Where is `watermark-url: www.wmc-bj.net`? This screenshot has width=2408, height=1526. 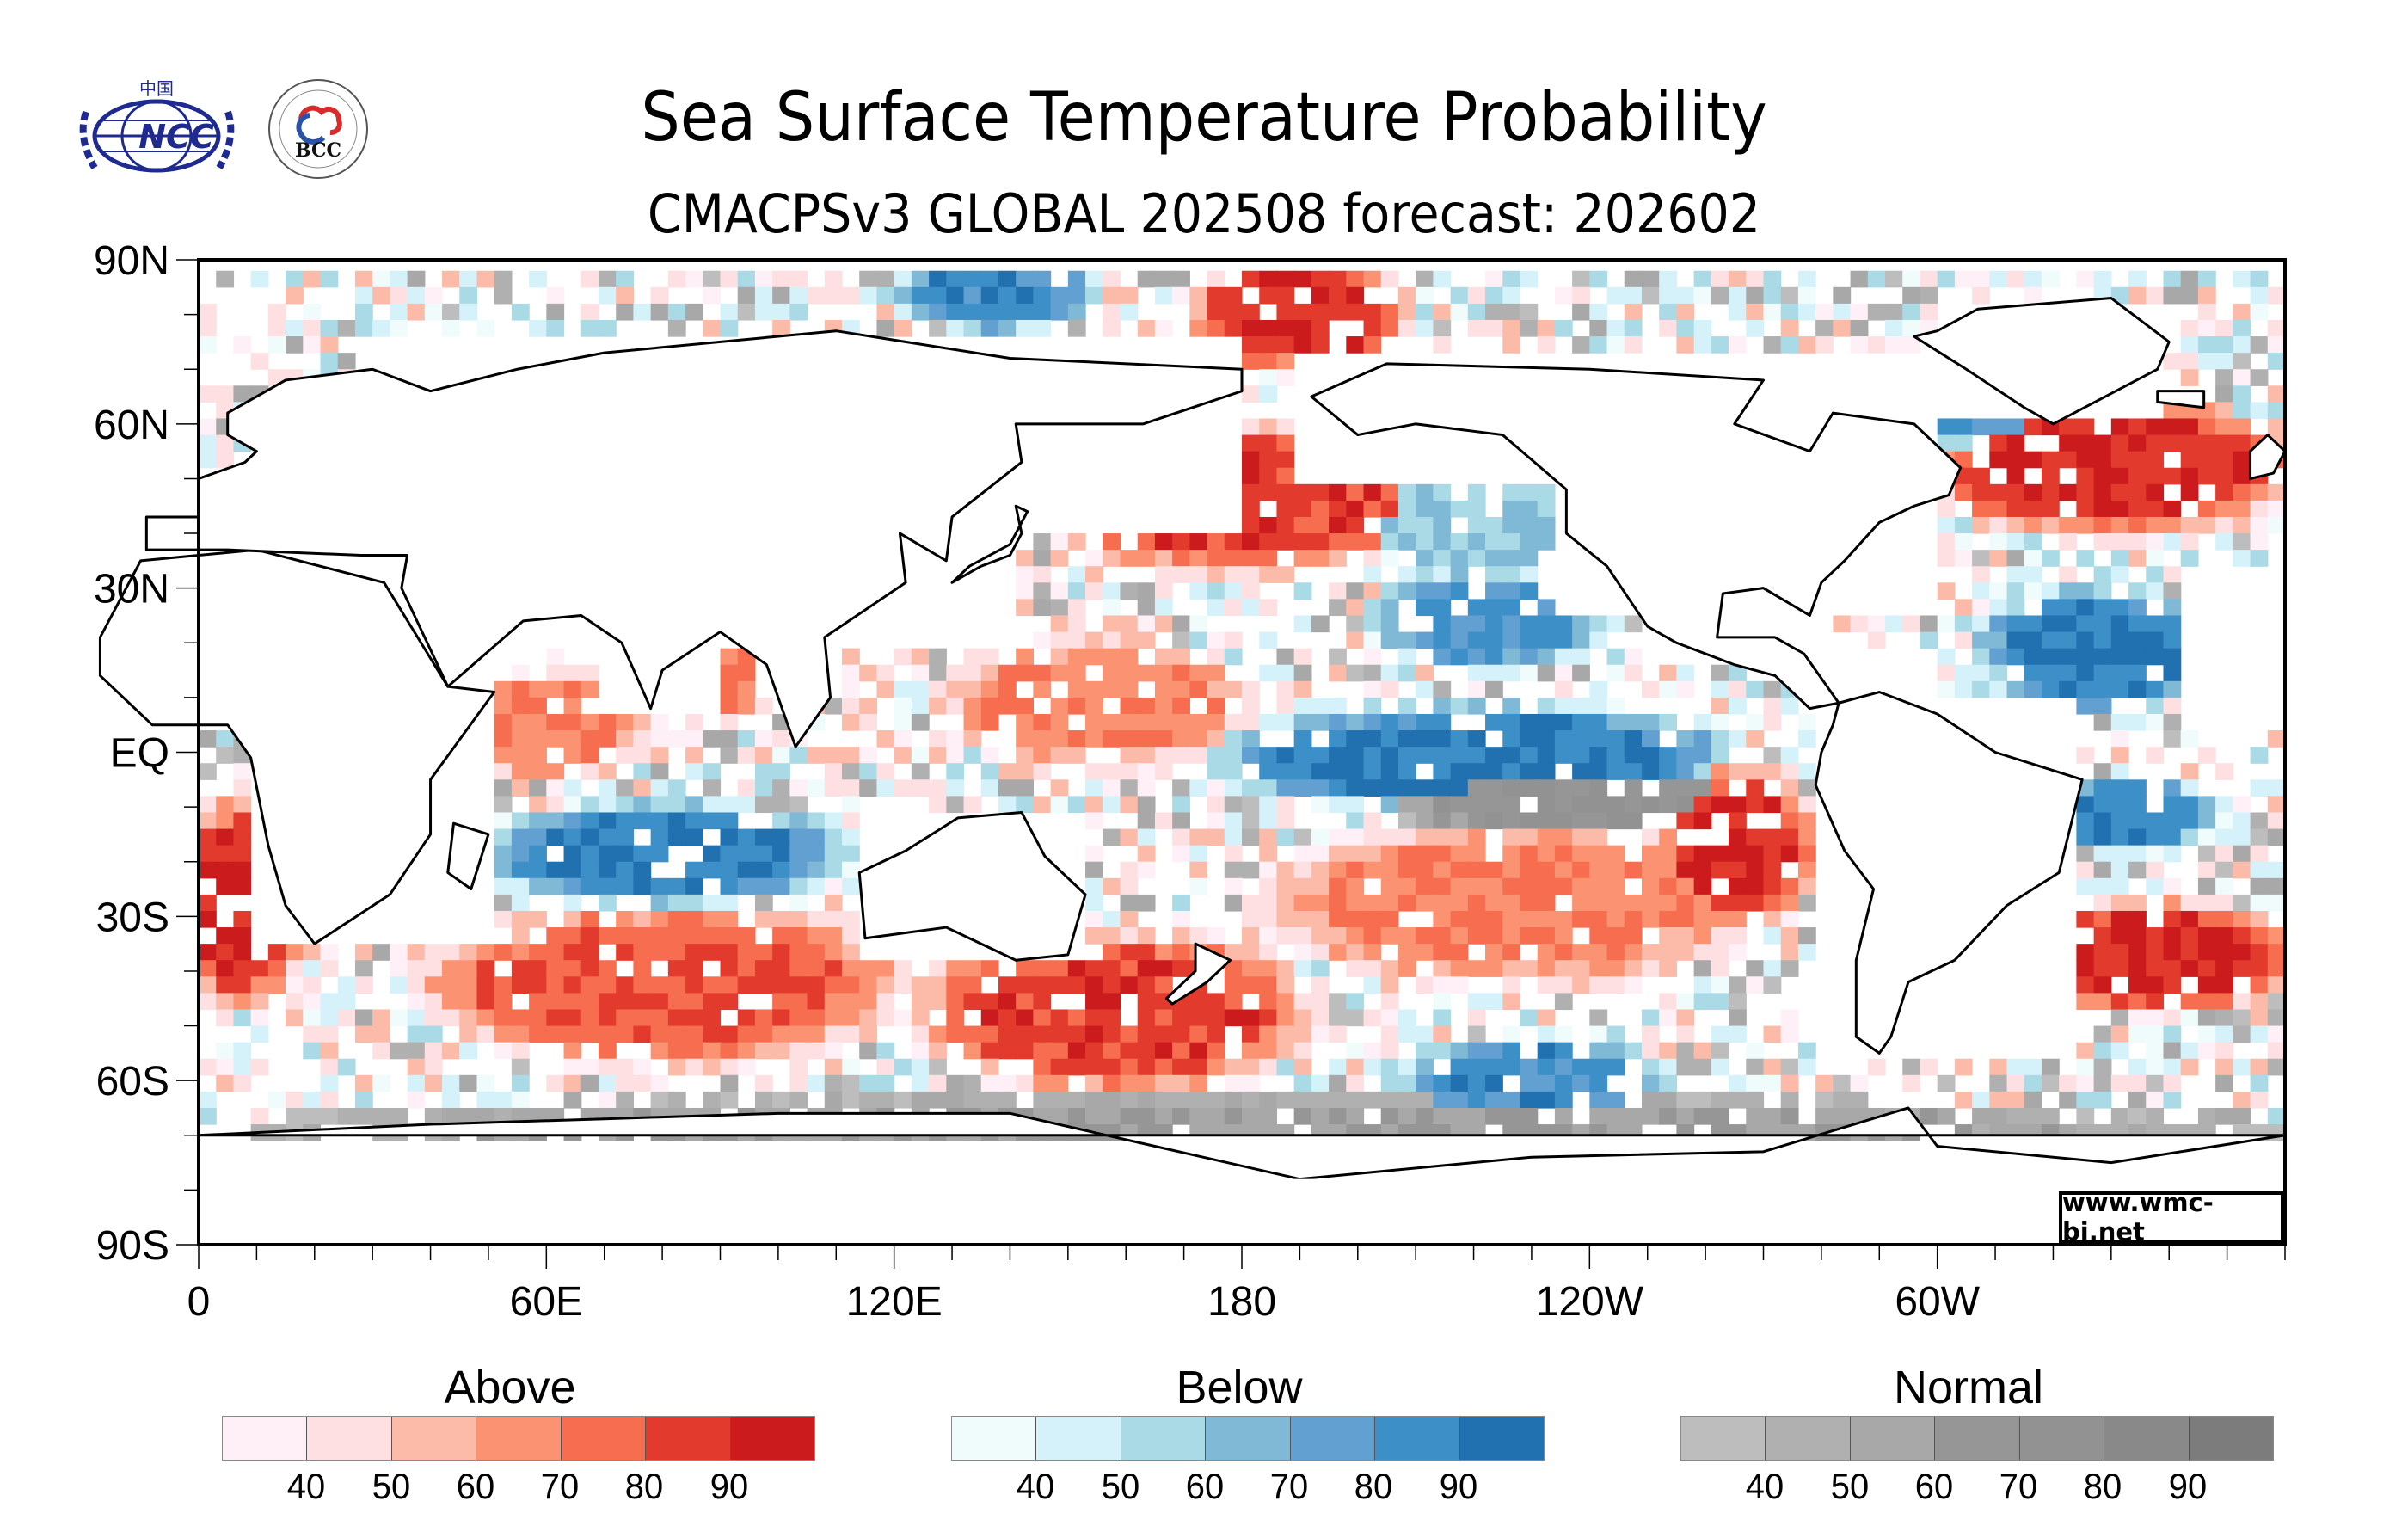
watermark-url: www.wmc-bj.net is located at coordinates (2171, 1217).